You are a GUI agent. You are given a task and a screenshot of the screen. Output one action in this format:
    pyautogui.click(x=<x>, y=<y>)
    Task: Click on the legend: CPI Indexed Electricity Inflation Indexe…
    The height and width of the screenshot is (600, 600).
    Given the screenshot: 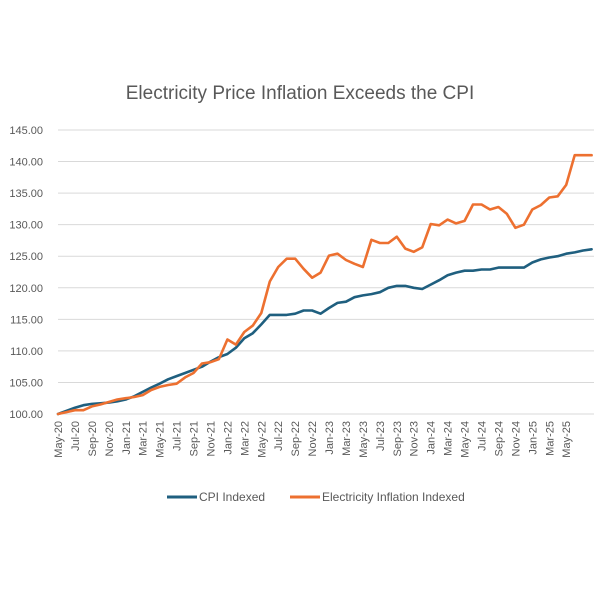 What is the action you would take?
    pyautogui.click(x=316, y=497)
    